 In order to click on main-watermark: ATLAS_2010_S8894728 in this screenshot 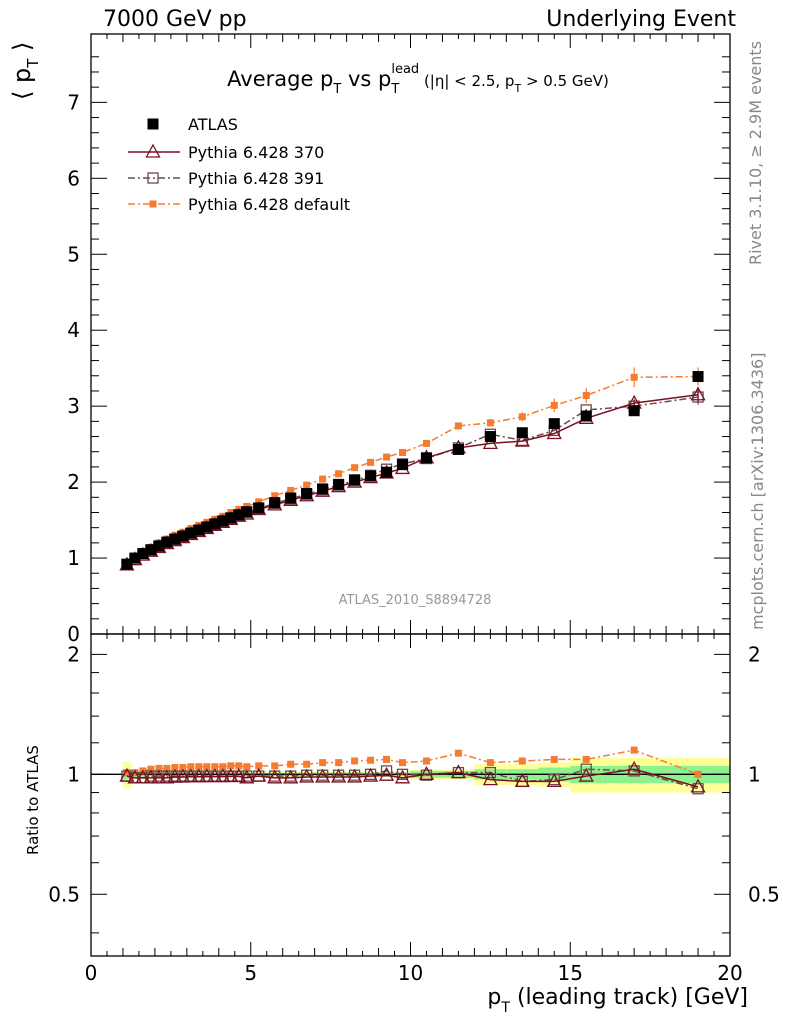, I will do `click(415, 600)`.